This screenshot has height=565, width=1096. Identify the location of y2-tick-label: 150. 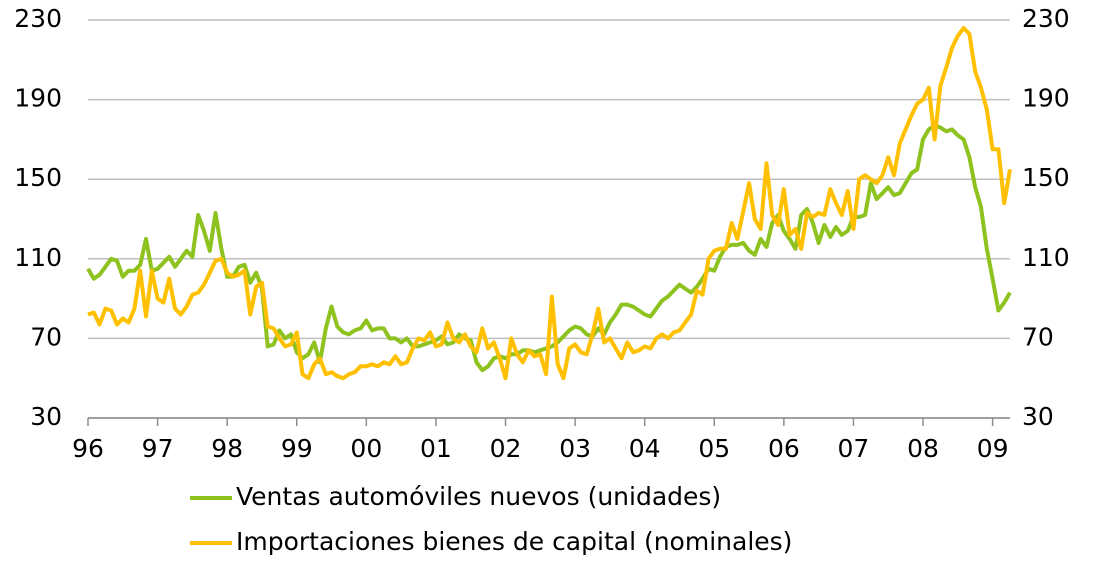
(1046, 177).